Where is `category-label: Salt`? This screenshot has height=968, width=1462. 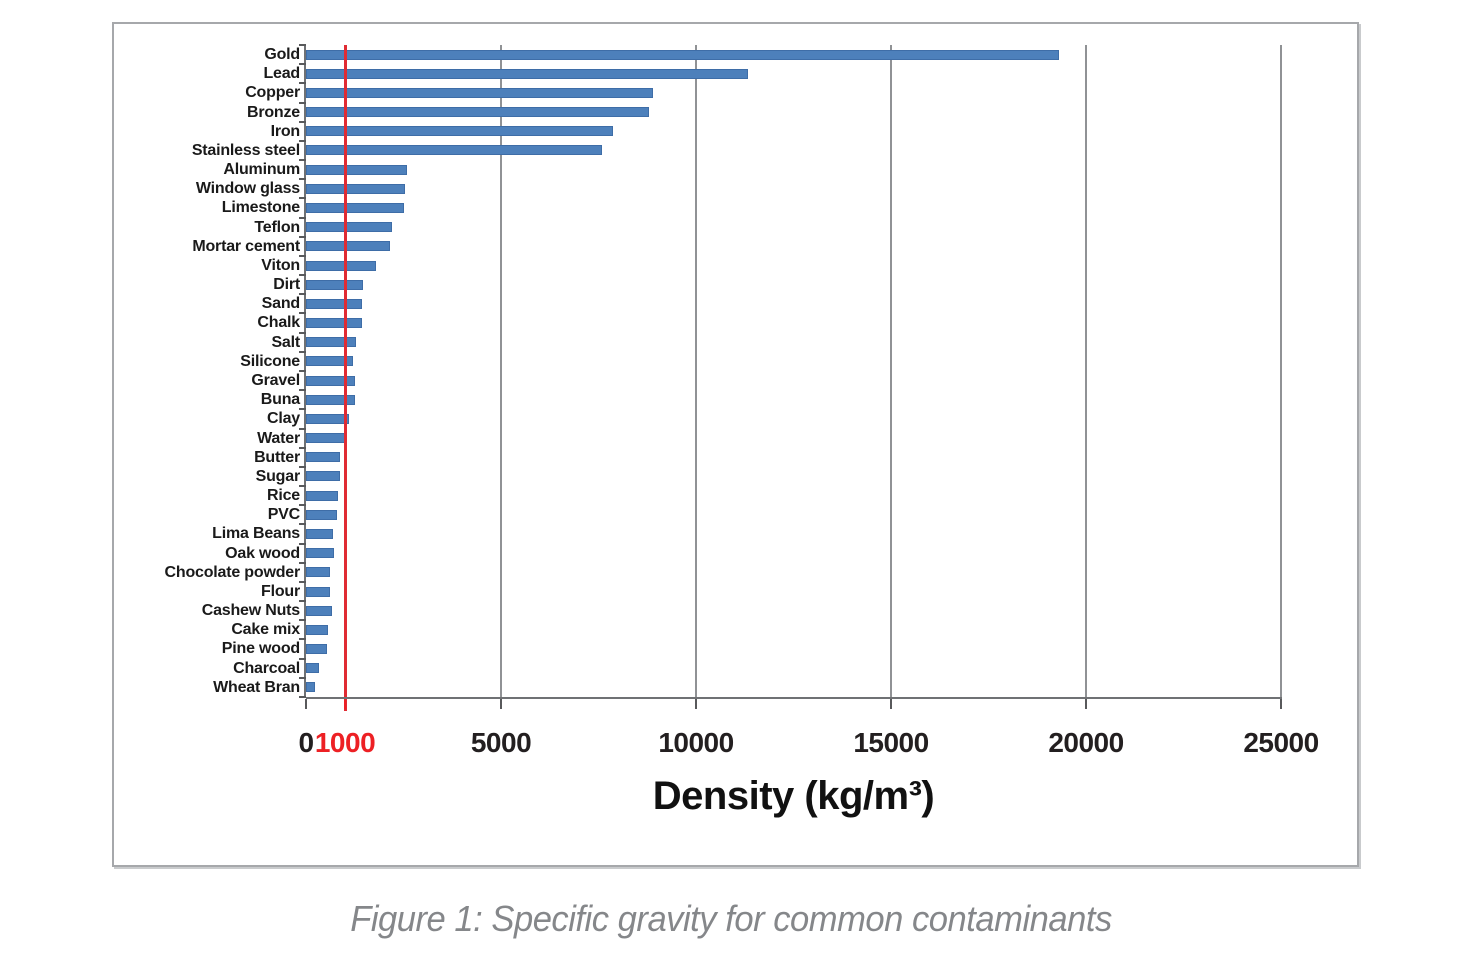
category-label: Salt is located at coordinates (285, 342).